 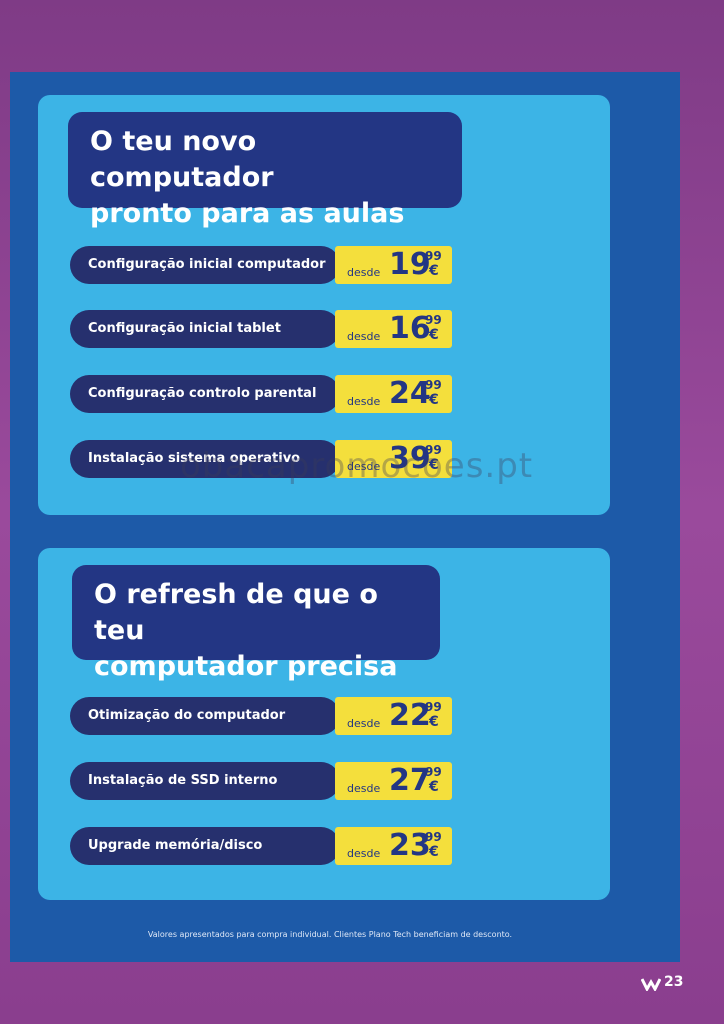 What do you see at coordinates (205, 781) in the screenshot?
I see `service-label: Instalação de SSD interno` at bounding box center [205, 781].